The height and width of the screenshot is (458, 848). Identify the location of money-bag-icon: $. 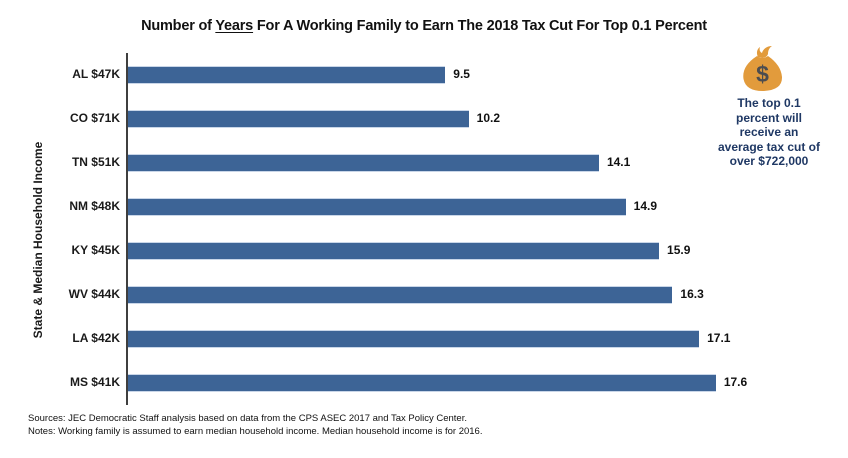
(763, 69).